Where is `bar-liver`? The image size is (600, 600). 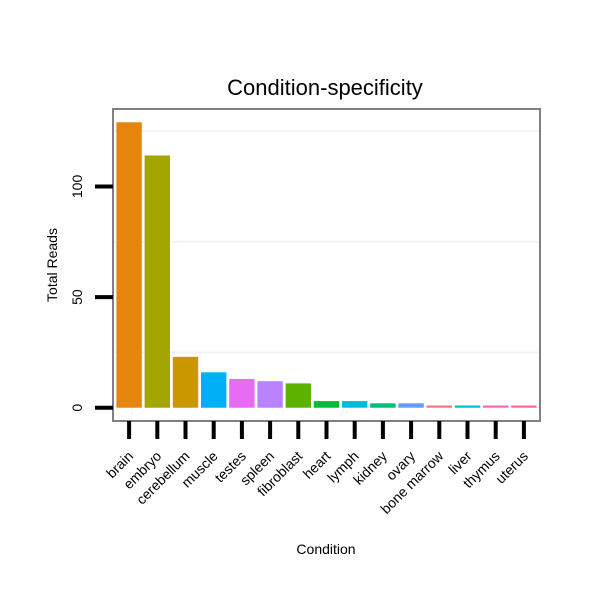
bar-liver is located at coordinates (467, 406).